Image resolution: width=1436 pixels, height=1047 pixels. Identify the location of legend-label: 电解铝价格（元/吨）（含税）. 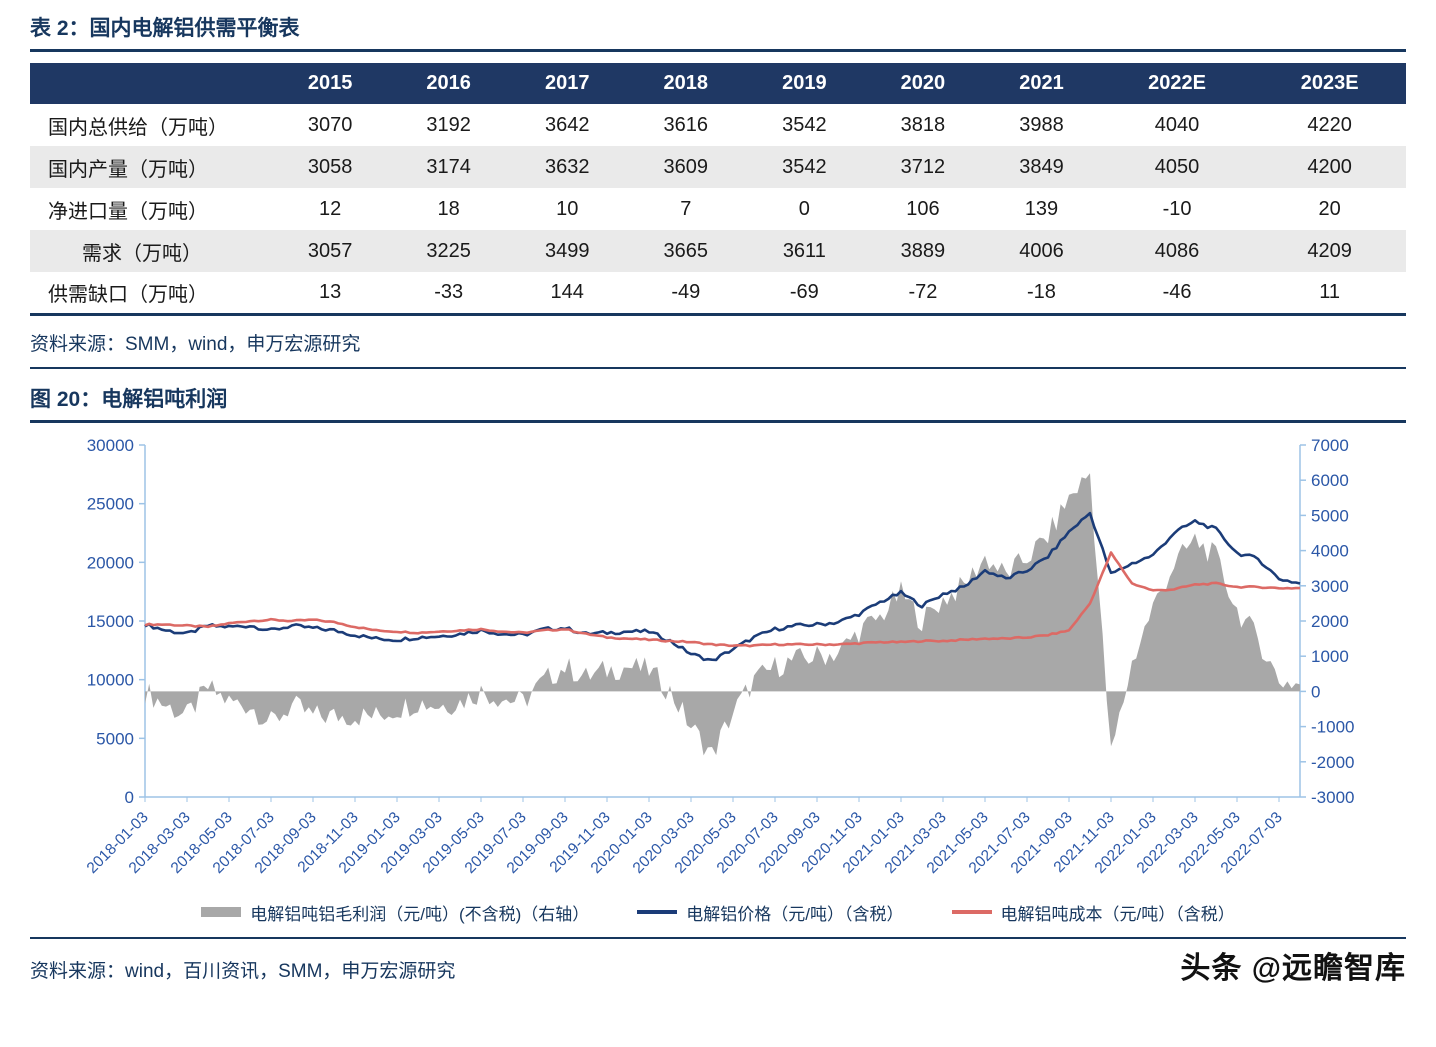
(795, 914).